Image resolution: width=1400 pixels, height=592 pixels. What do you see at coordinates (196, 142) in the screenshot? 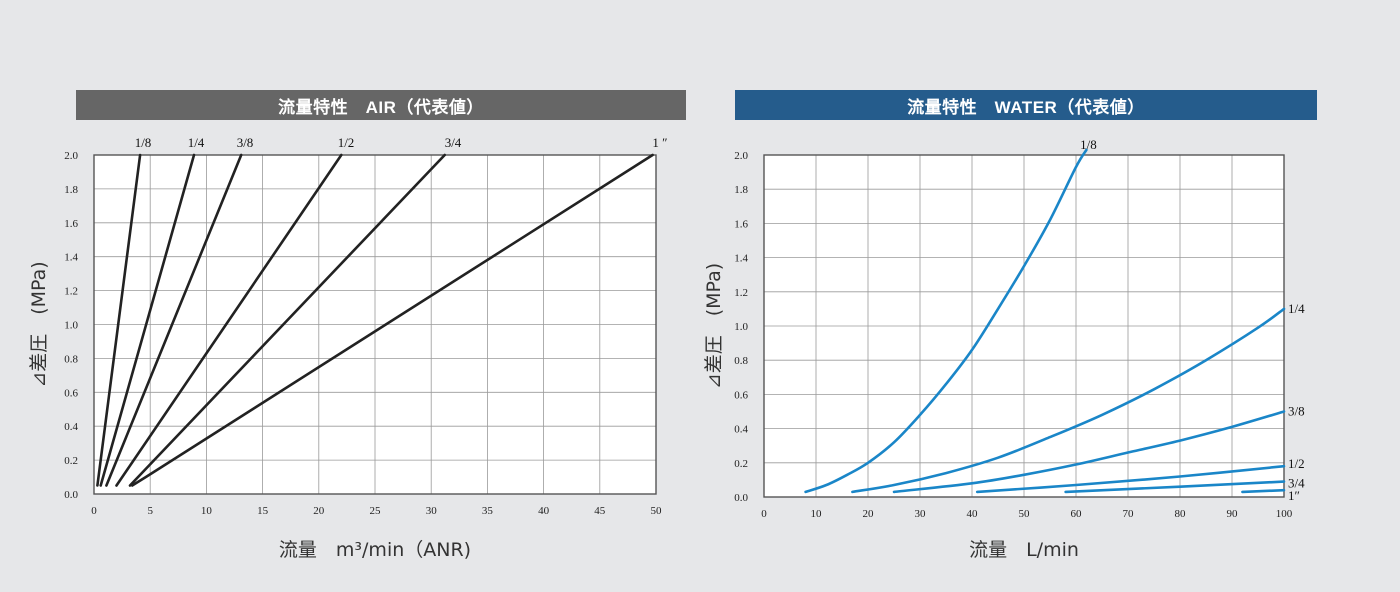
I see `air-series-label: 1/4` at bounding box center [196, 142].